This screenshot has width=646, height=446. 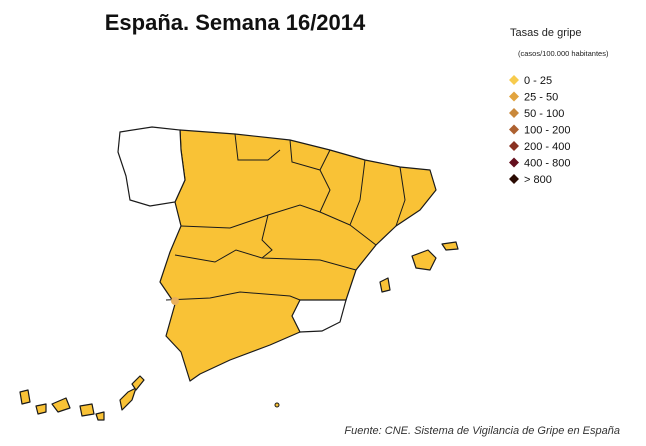 What do you see at coordinates (547, 131) in the screenshot?
I see `legend-label: 100 - 200` at bounding box center [547, 131].